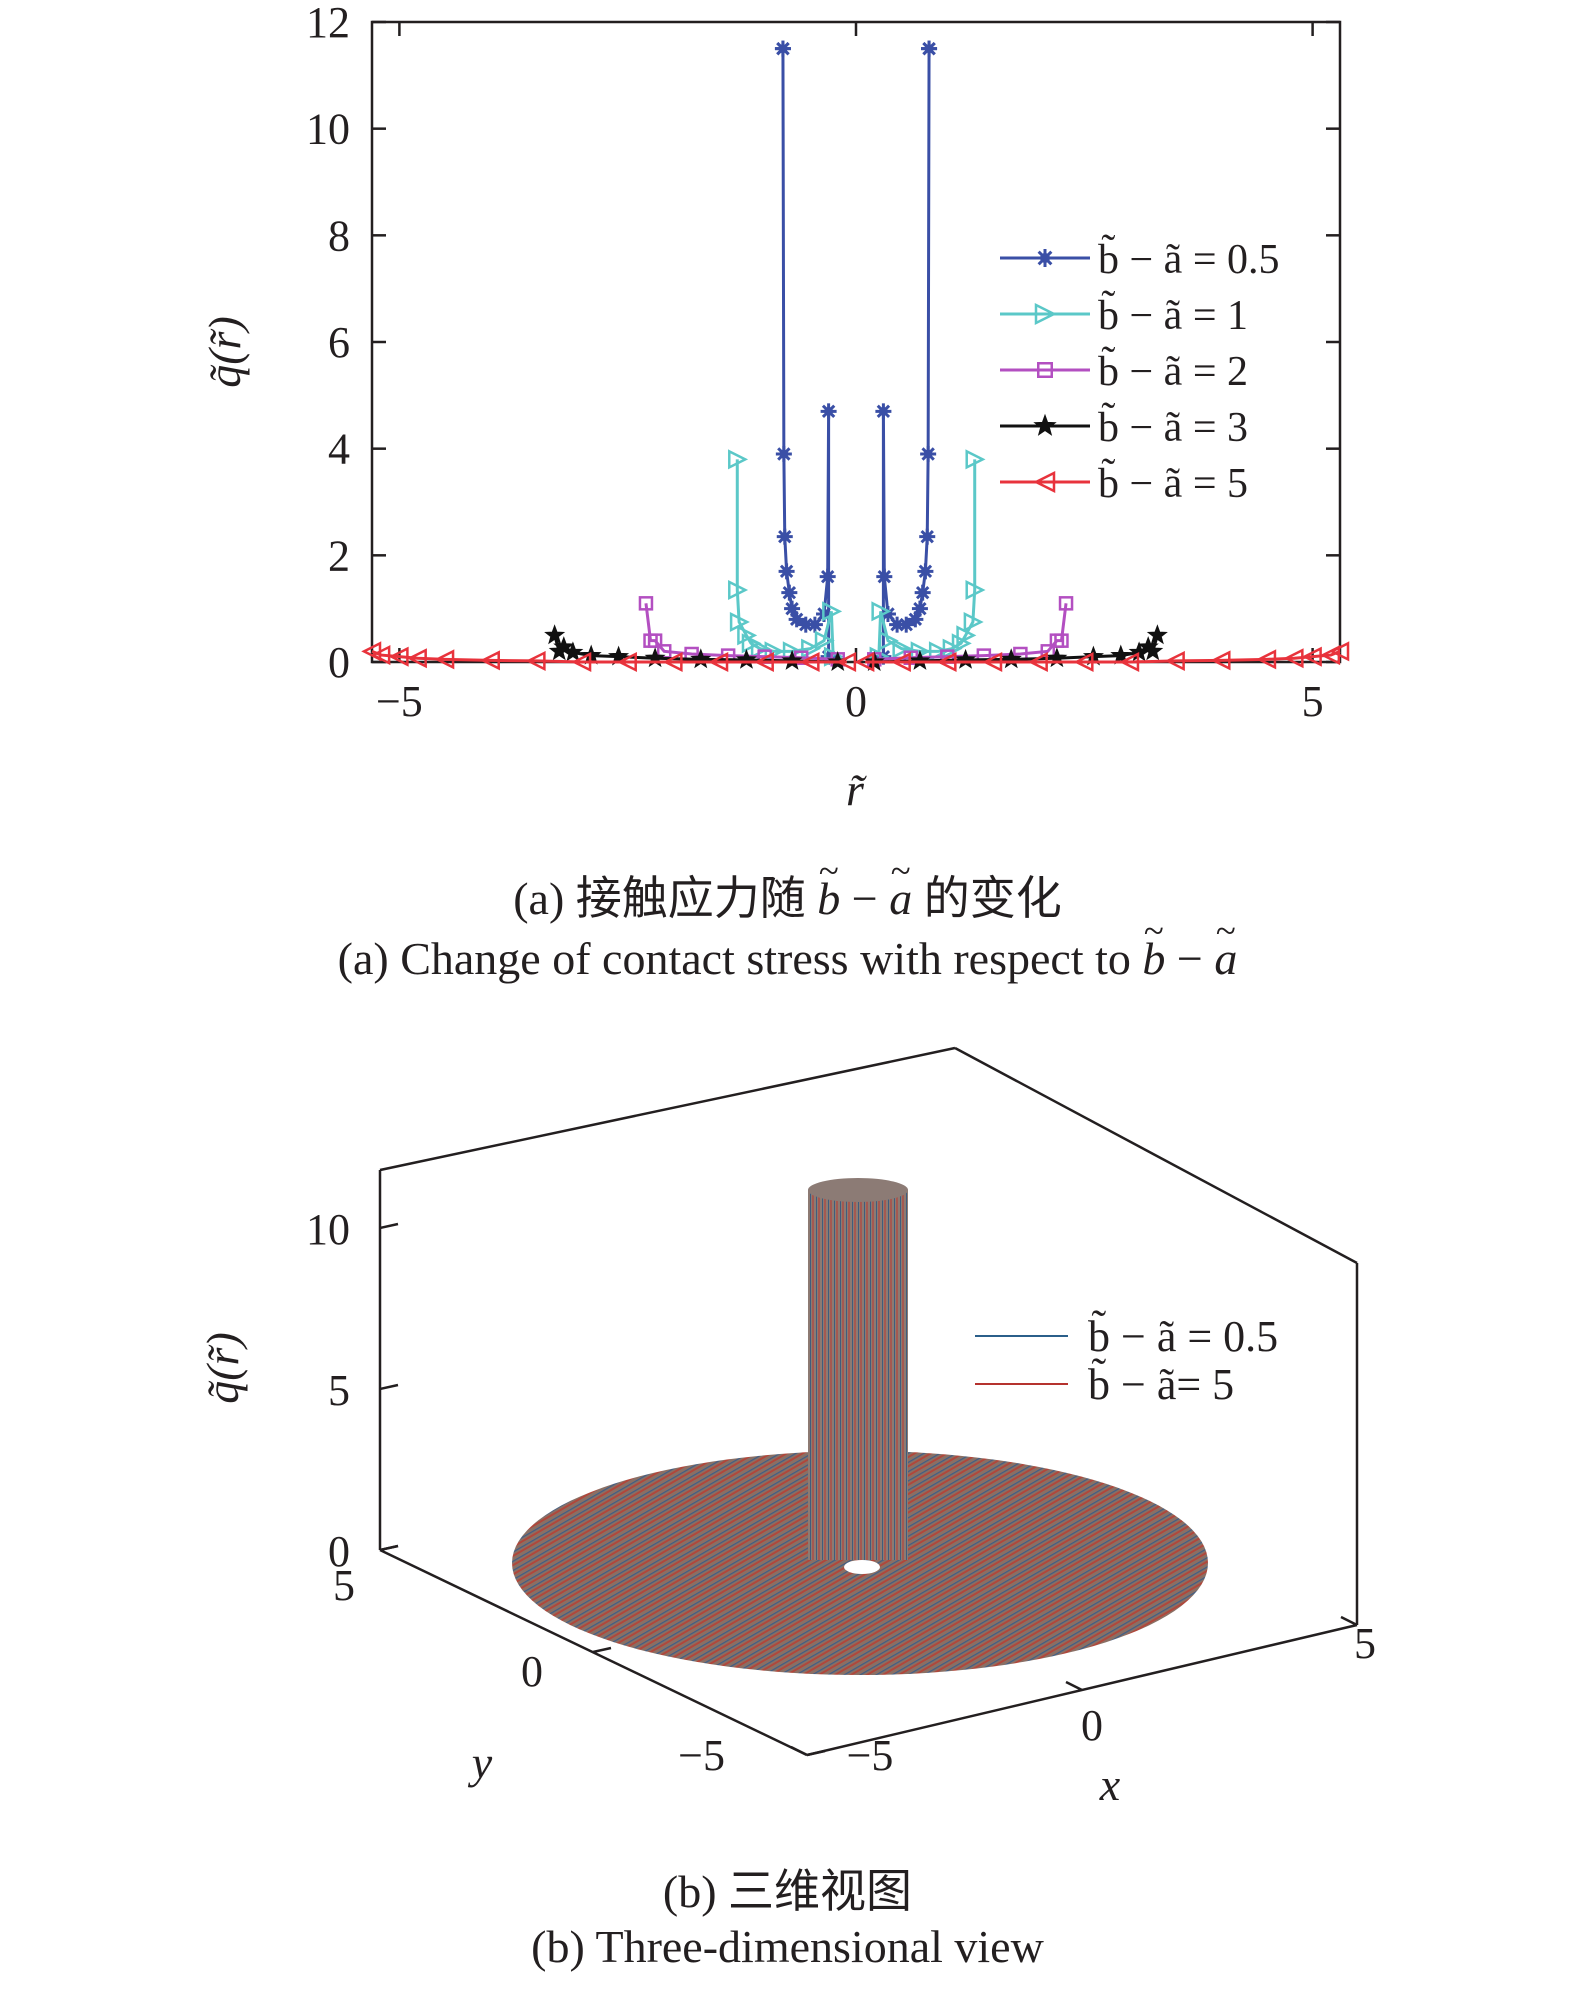 The height and width of the screenshot is (1999, 1575). I want to click on legend-label: b̃ − ã = 2, so click(1173, 370).